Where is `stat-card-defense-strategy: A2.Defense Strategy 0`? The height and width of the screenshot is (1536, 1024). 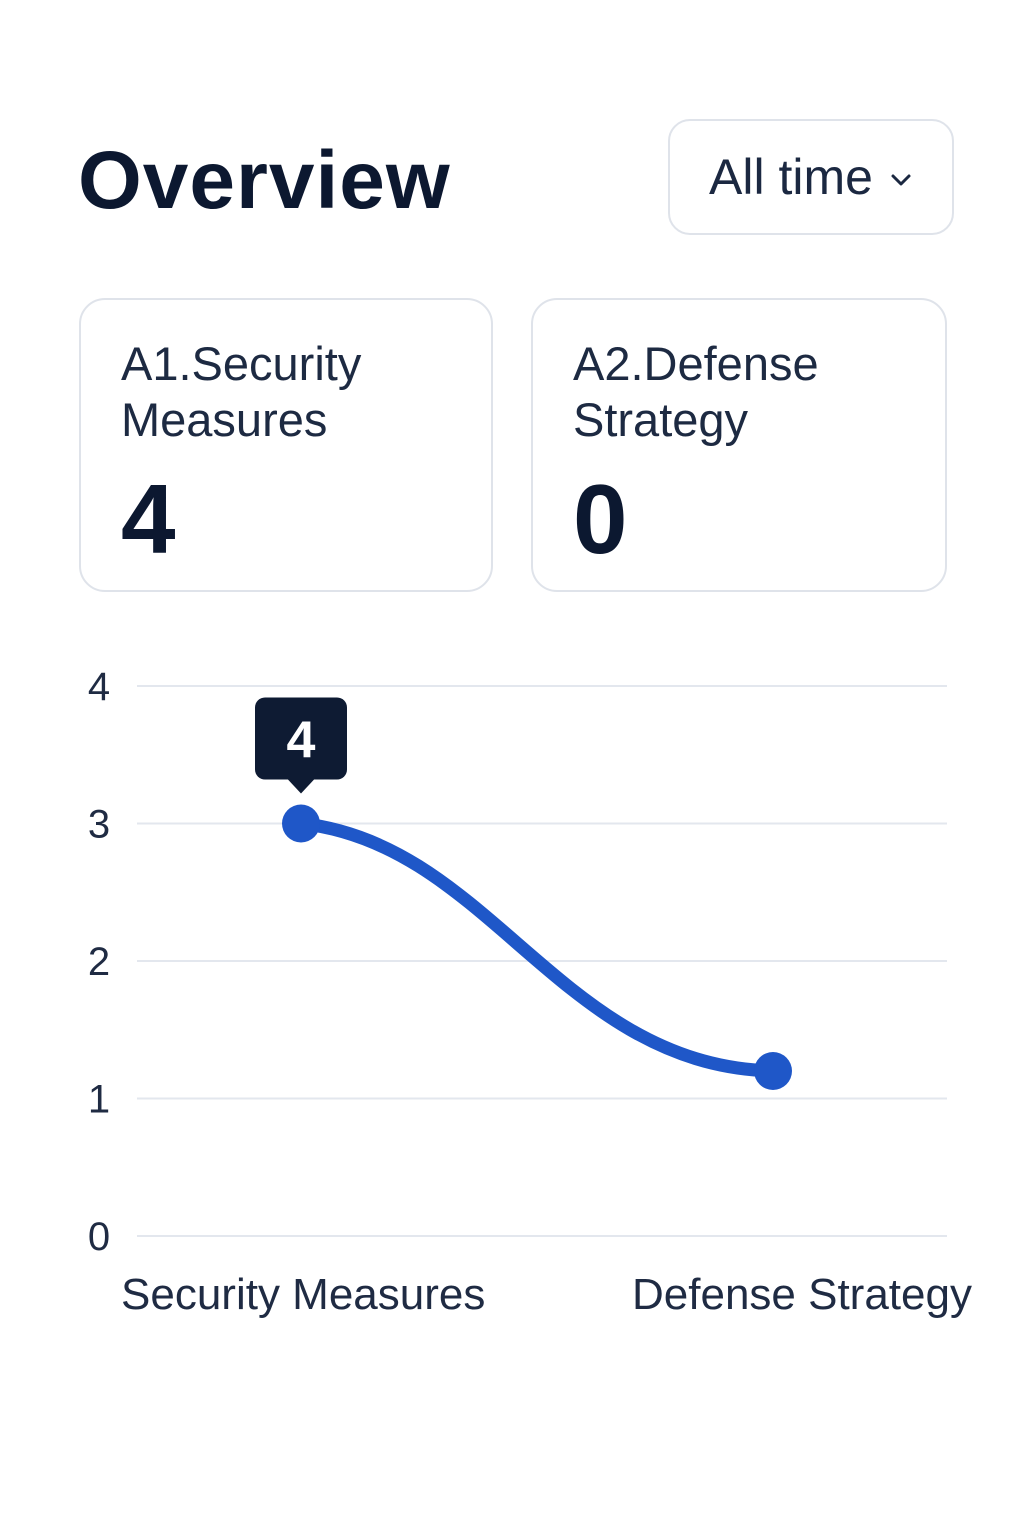 stat-card-defense-strategy: A2.Defense Strategy 0 is located at coordinates (739, 445).